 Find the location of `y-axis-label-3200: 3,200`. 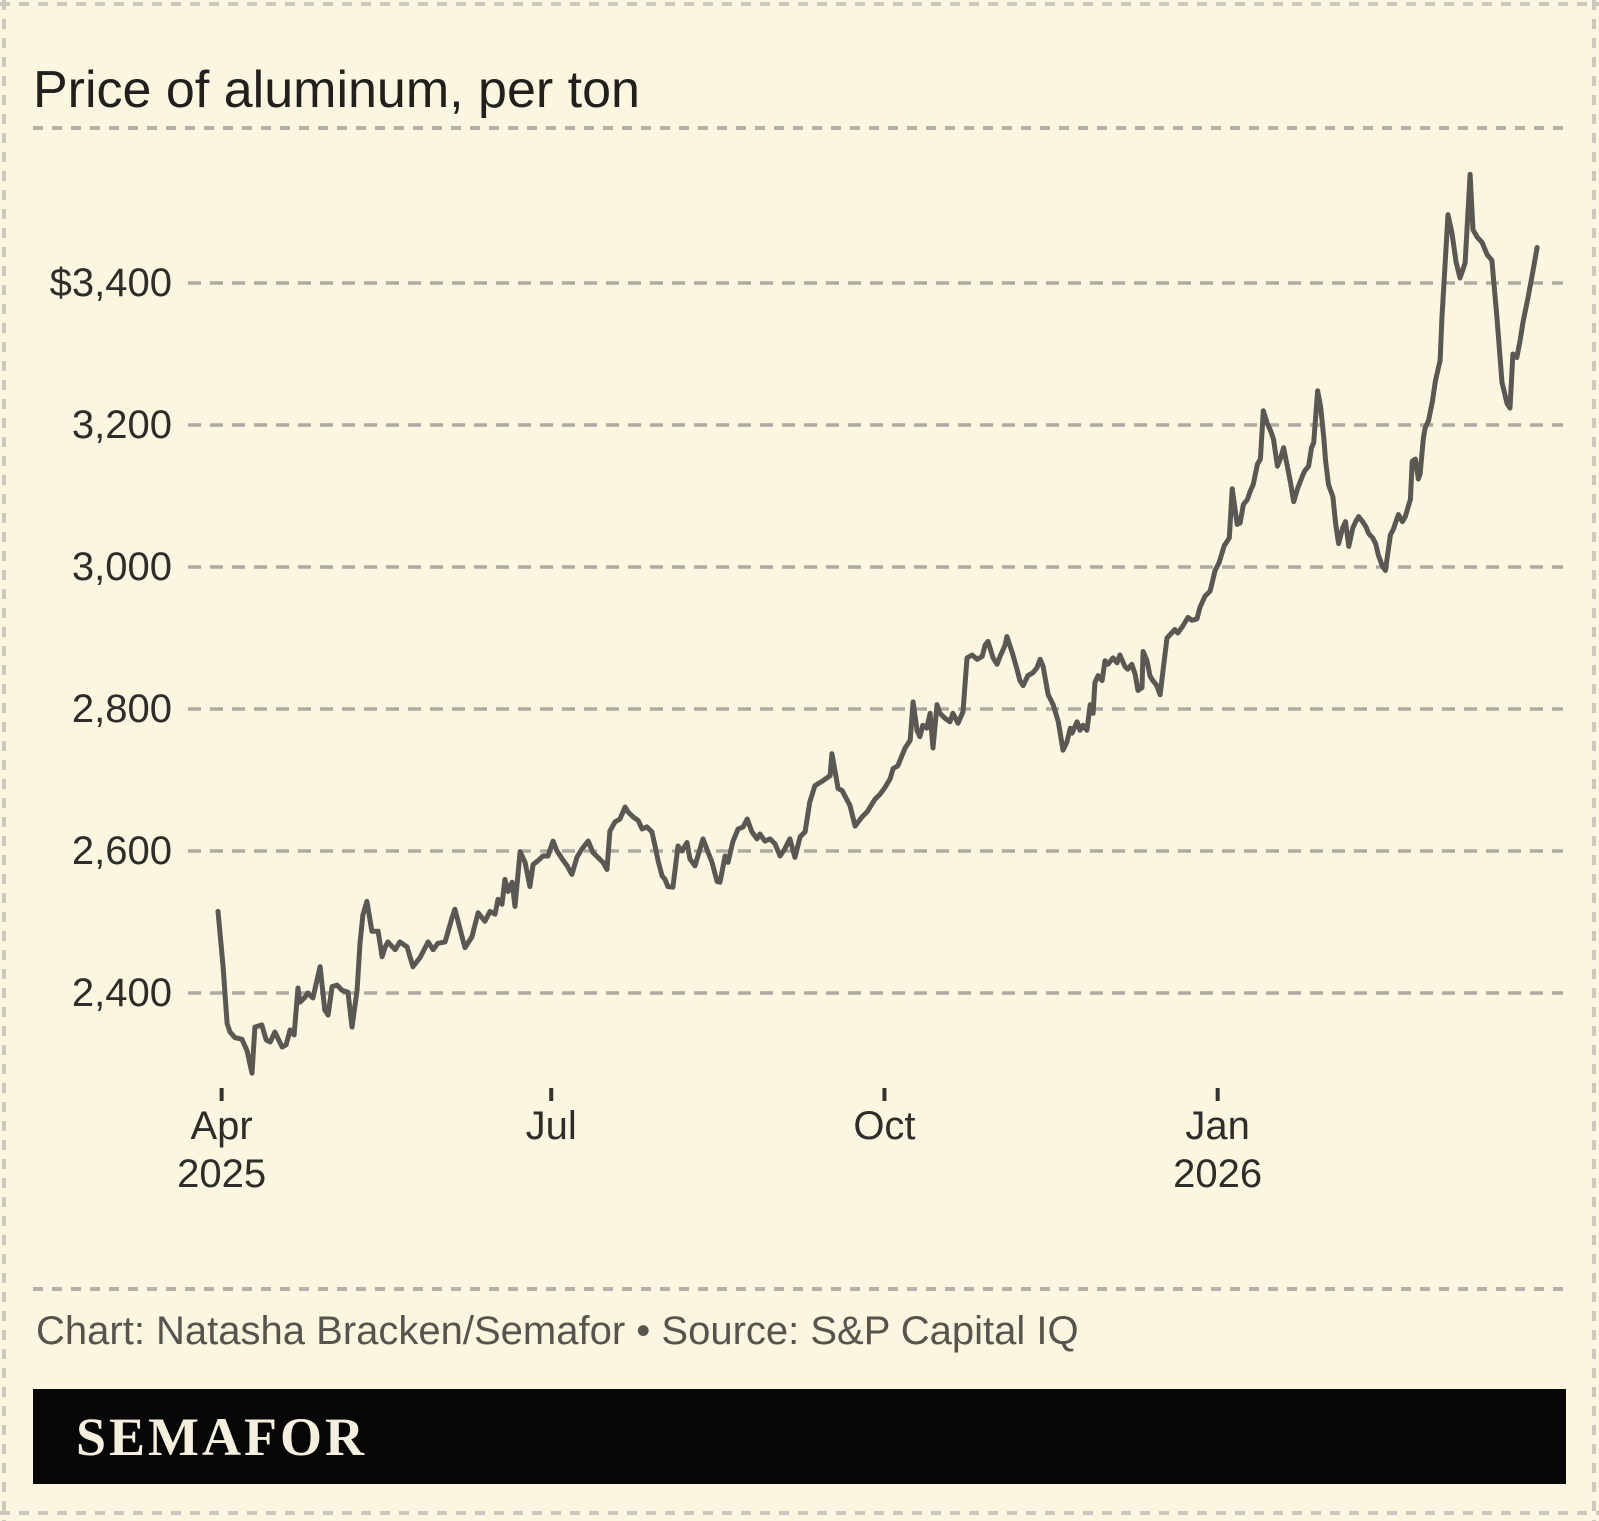

y-axis-label-3200: 3,200 is located at coordinates (121, 425).